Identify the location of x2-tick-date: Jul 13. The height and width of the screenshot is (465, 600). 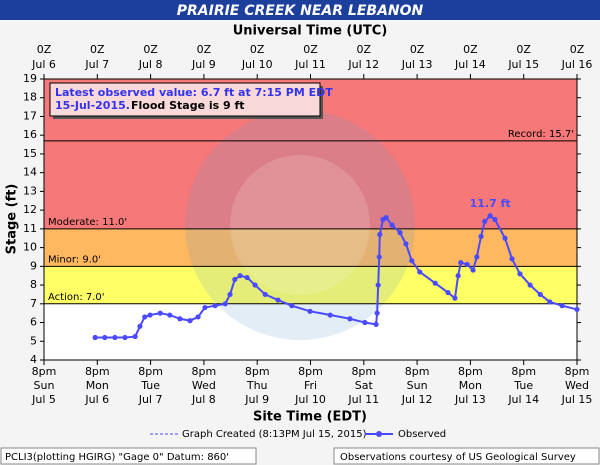
(417, 64).